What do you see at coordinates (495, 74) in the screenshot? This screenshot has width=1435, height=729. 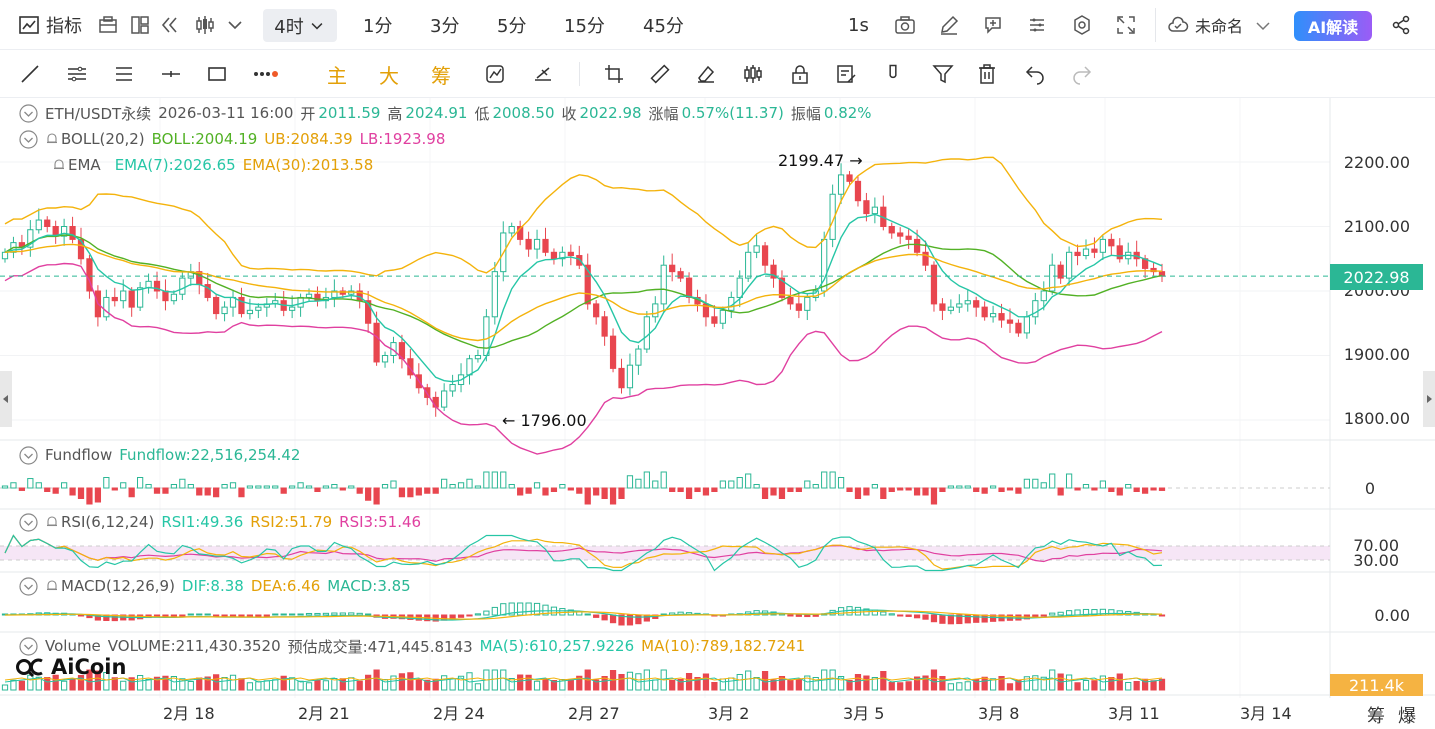 I see `auto-draw-icon` at bounding box center [495, 74].